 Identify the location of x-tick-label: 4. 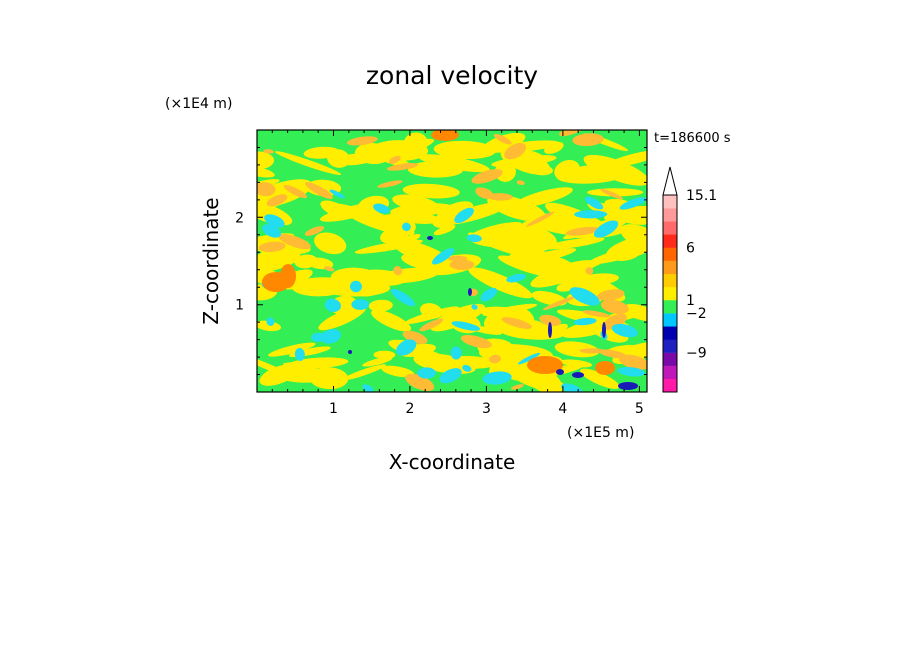
(562, 409).